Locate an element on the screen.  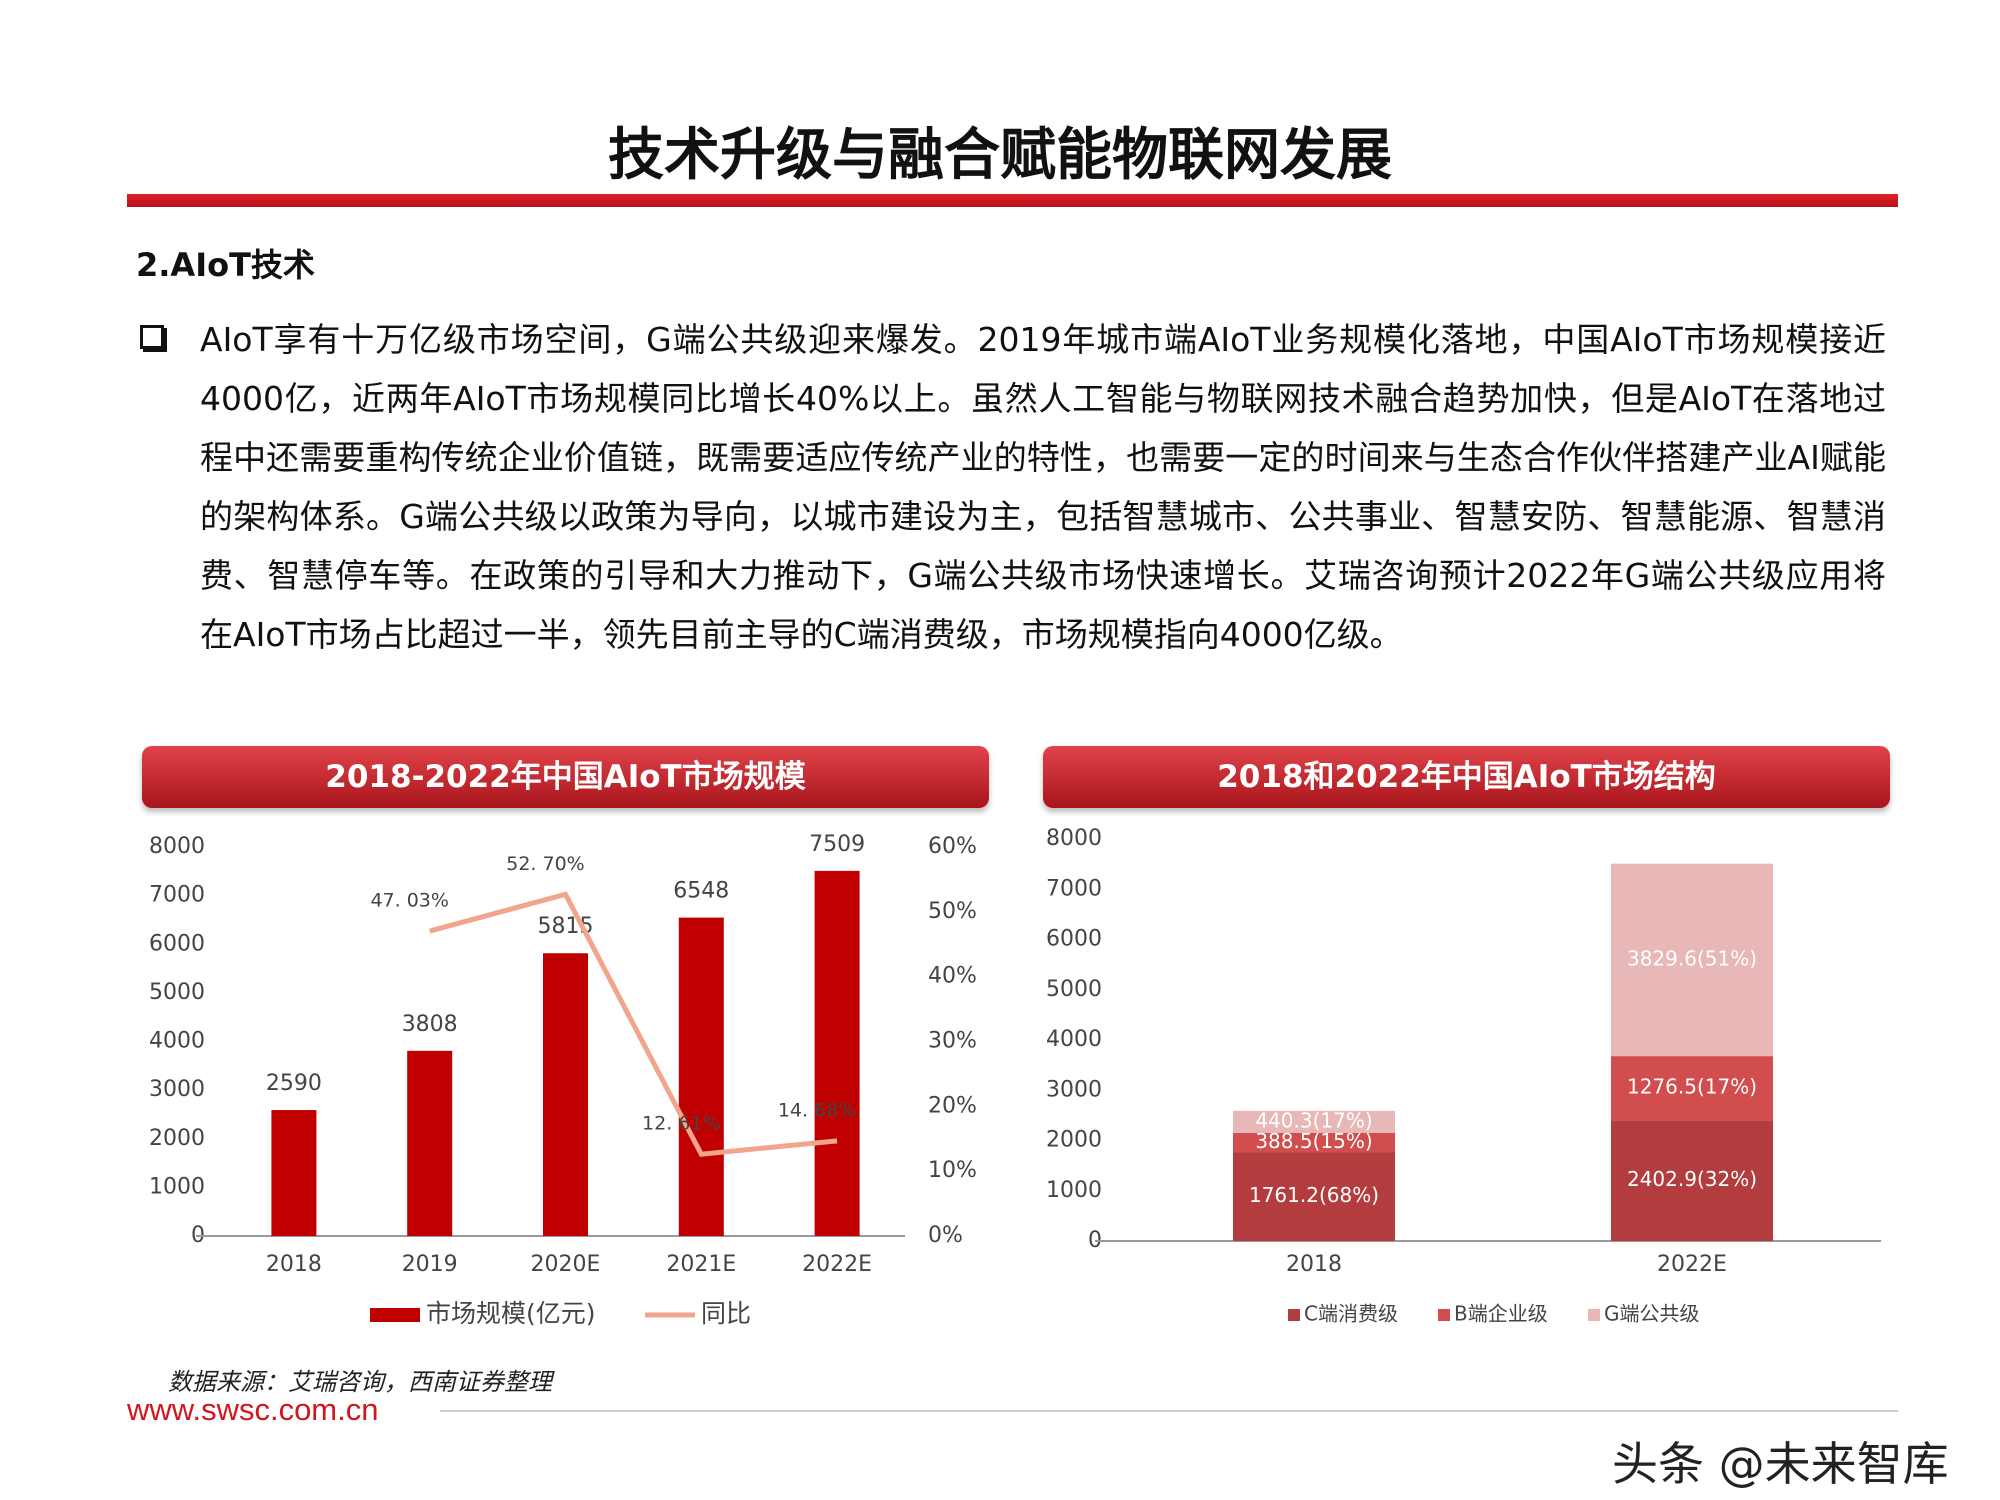
title-bar is located at coordinates (1012, 200).